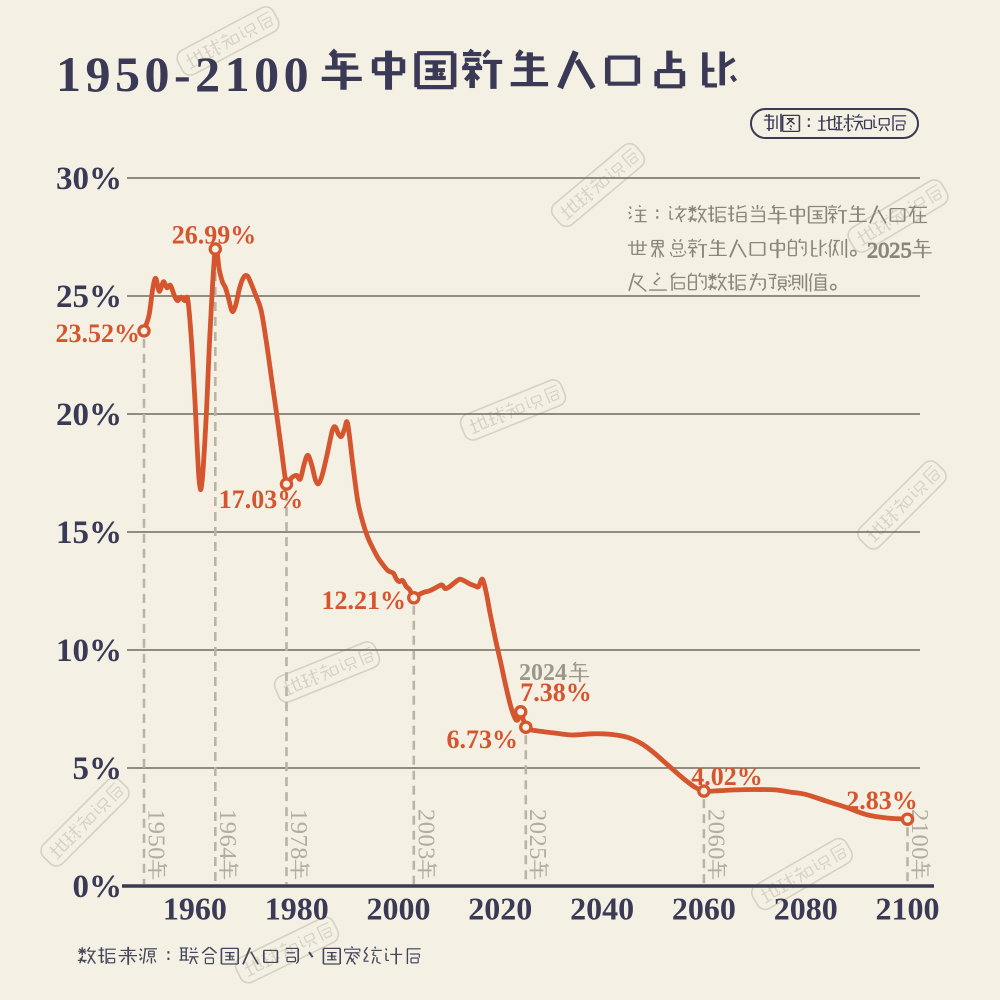 The height and width of the screenshot is (1000, 1000). What do you see at coordinates (727, 776) in the screenshot?
I see `svg-text: 4.02%` at bounding box center [727, 776].